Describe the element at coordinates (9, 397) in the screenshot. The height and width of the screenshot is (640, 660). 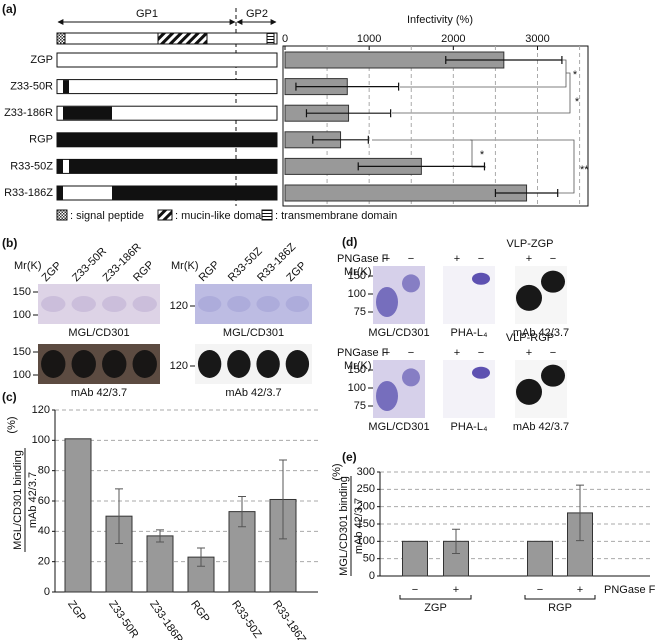
I see `panel-label: (c)` at that location.